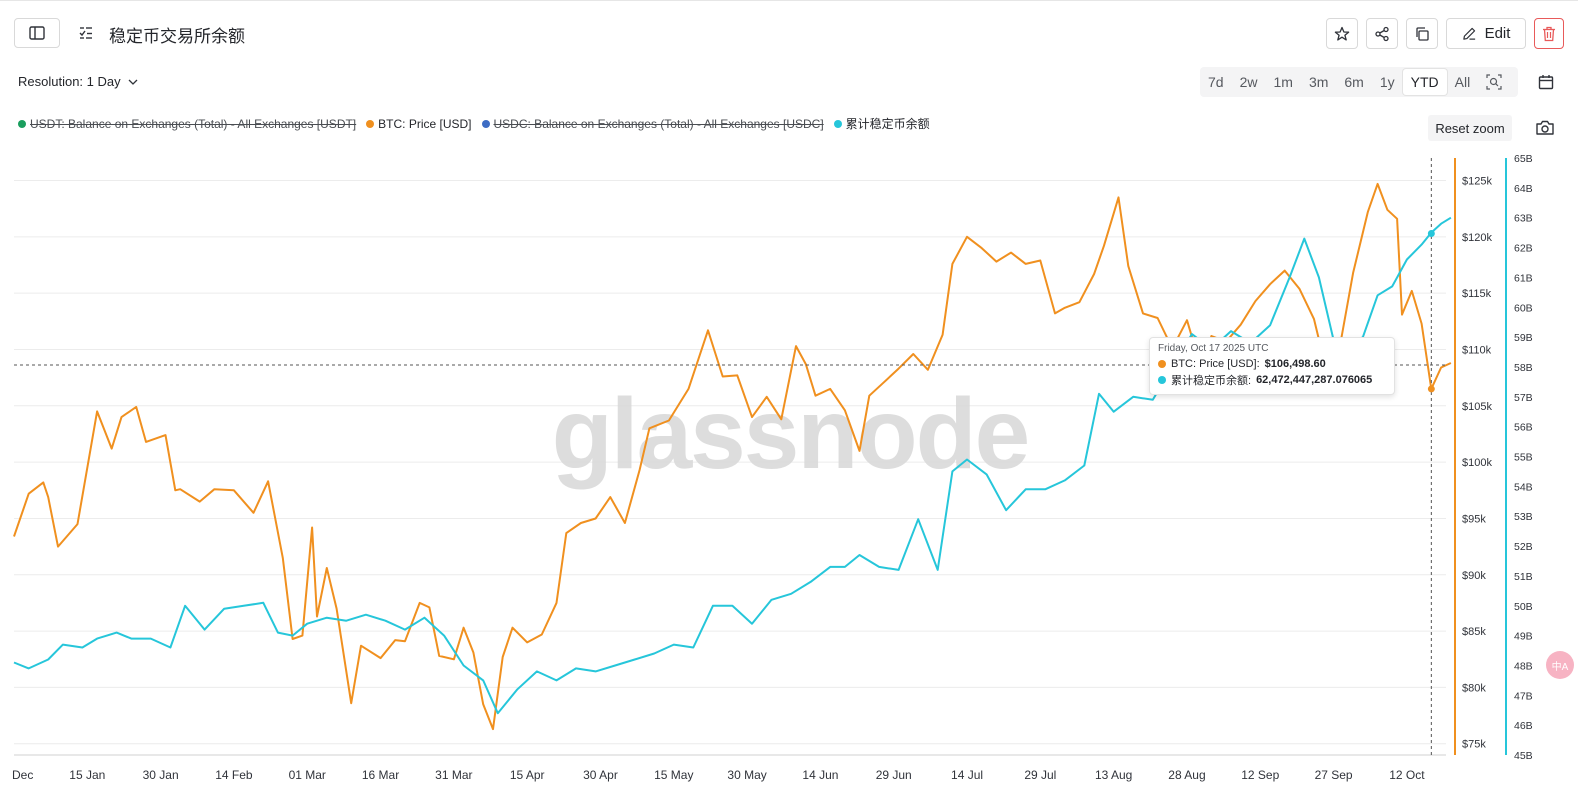 Image resolution: width=1578 pixels, height=795 pixels. Describe the element at coordinates (1272, 380) in the screenshot. I see `tooltip-row-stablecoin: 累计稳定币余额: 62,472,447,287.076065` at that location.